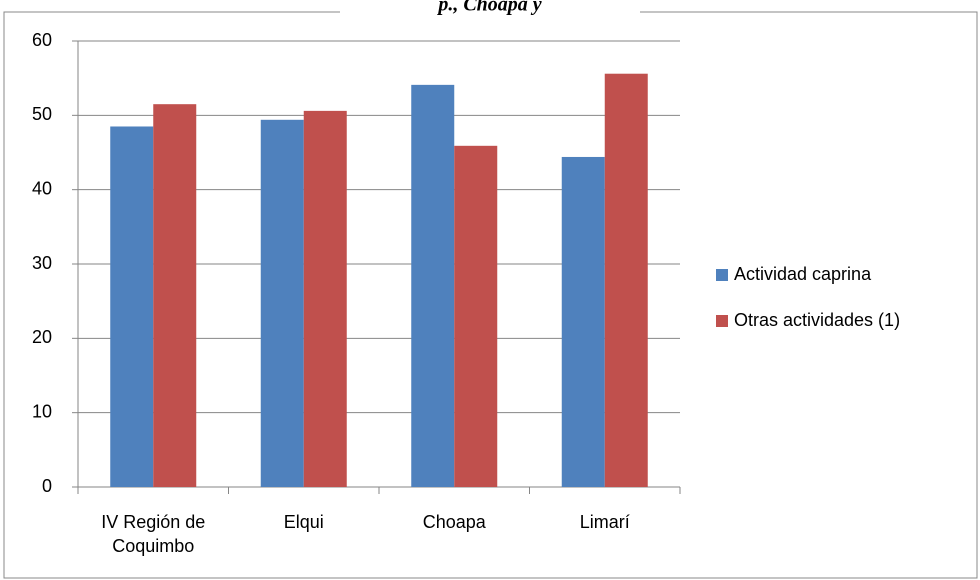  What do you see at coordinates (42, 411) in the screenshot?
I see `y-tick-label: 10` at bounding box center [42, 411].